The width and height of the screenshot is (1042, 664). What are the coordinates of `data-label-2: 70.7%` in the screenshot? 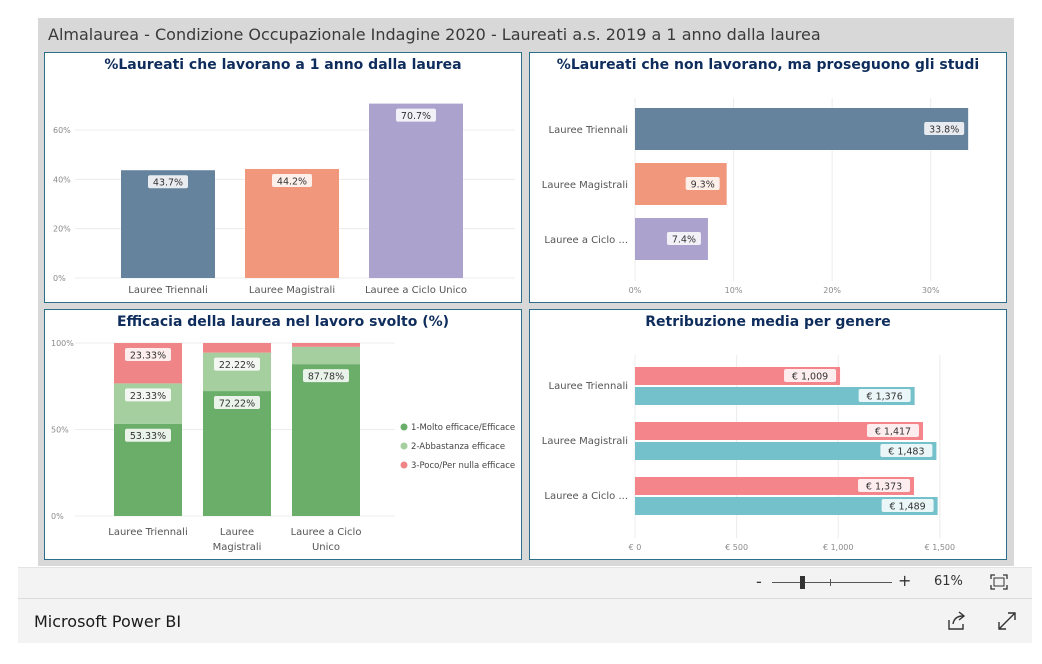 It's located at (416, 116).